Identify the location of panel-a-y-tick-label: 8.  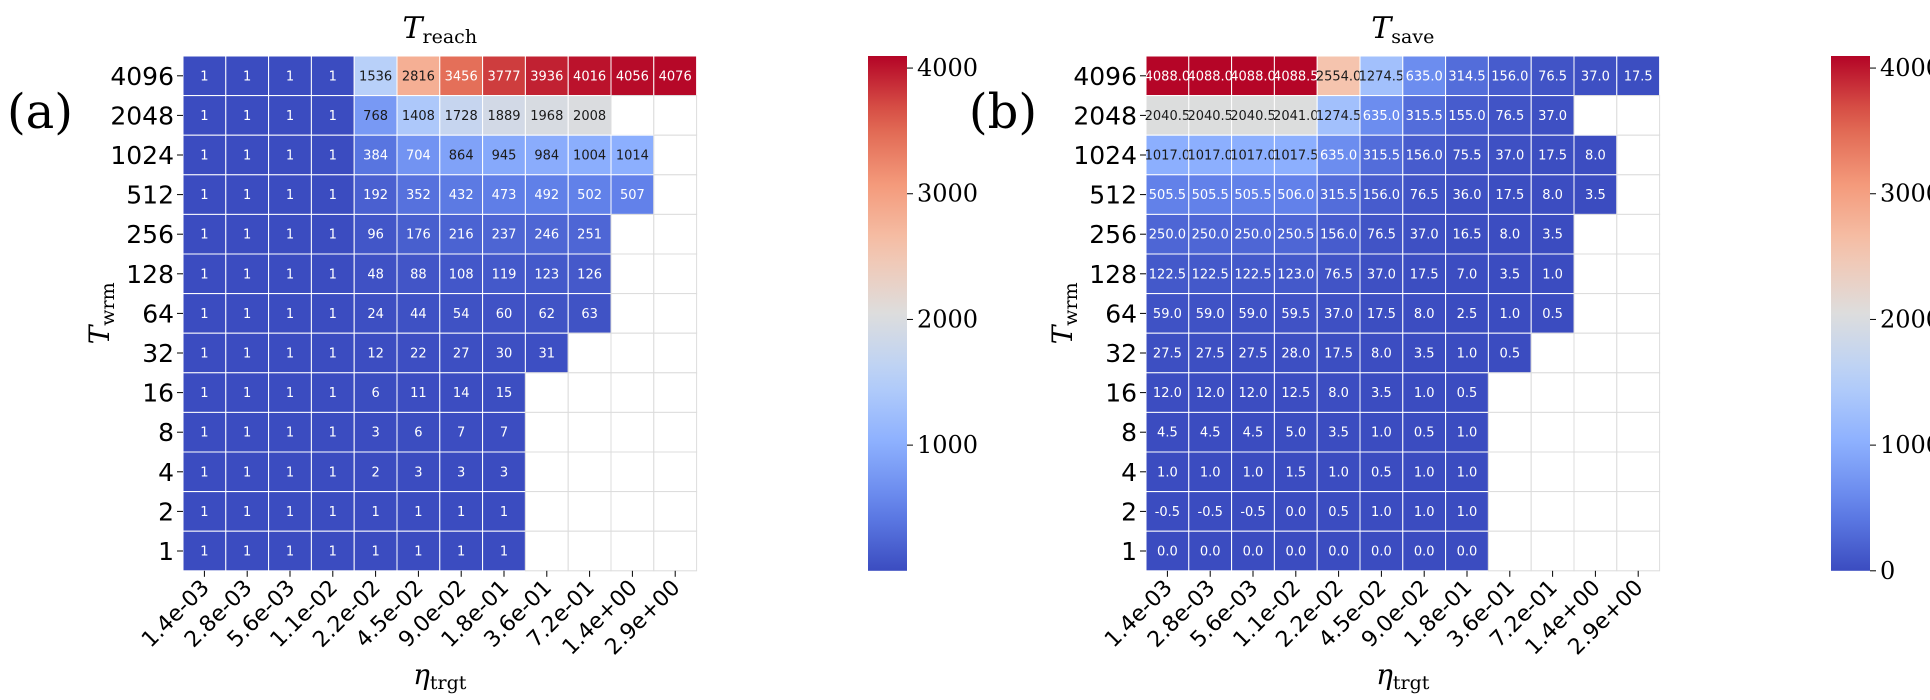
(166, 432).